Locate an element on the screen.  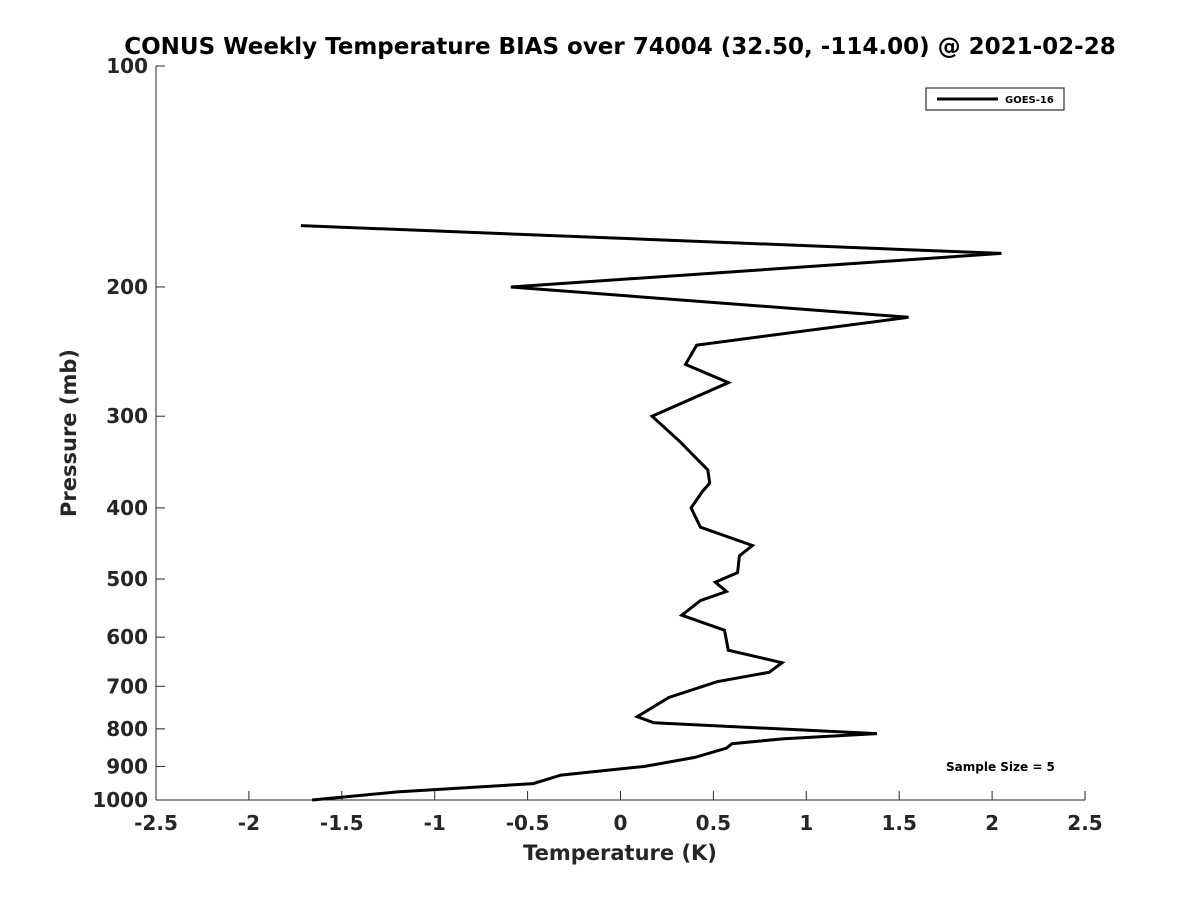
sample-size-annotation: Sample Size = 5 is located at coordinates (1000, 767).